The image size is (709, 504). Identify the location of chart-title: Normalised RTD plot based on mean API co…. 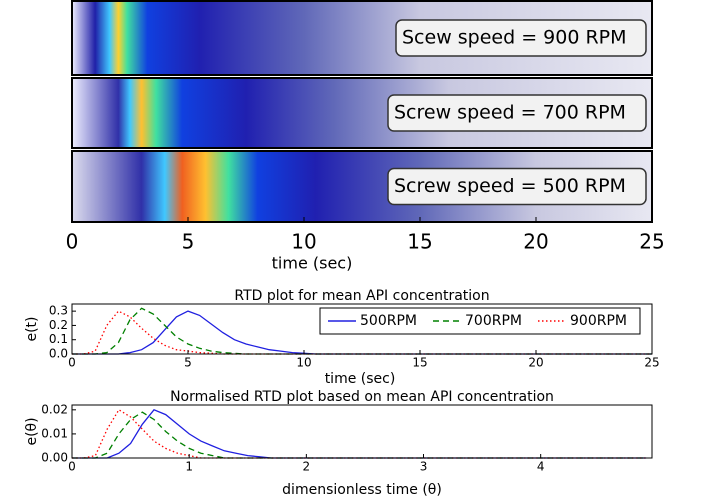
(362, 397).